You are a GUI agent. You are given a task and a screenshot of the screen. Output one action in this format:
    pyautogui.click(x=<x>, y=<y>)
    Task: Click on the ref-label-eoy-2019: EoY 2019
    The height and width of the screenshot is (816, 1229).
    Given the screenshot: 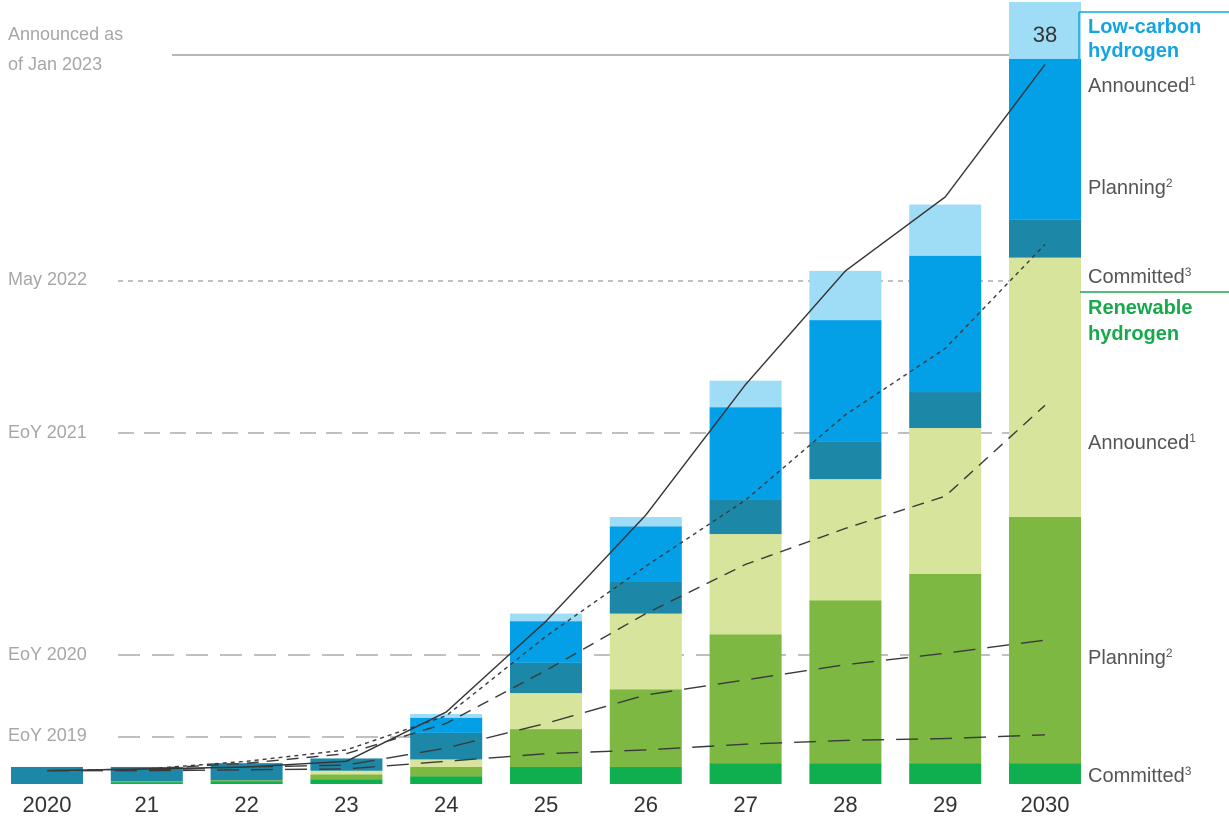 What is the action you would take?
    pyautogui.click(x=47, y=735)
    